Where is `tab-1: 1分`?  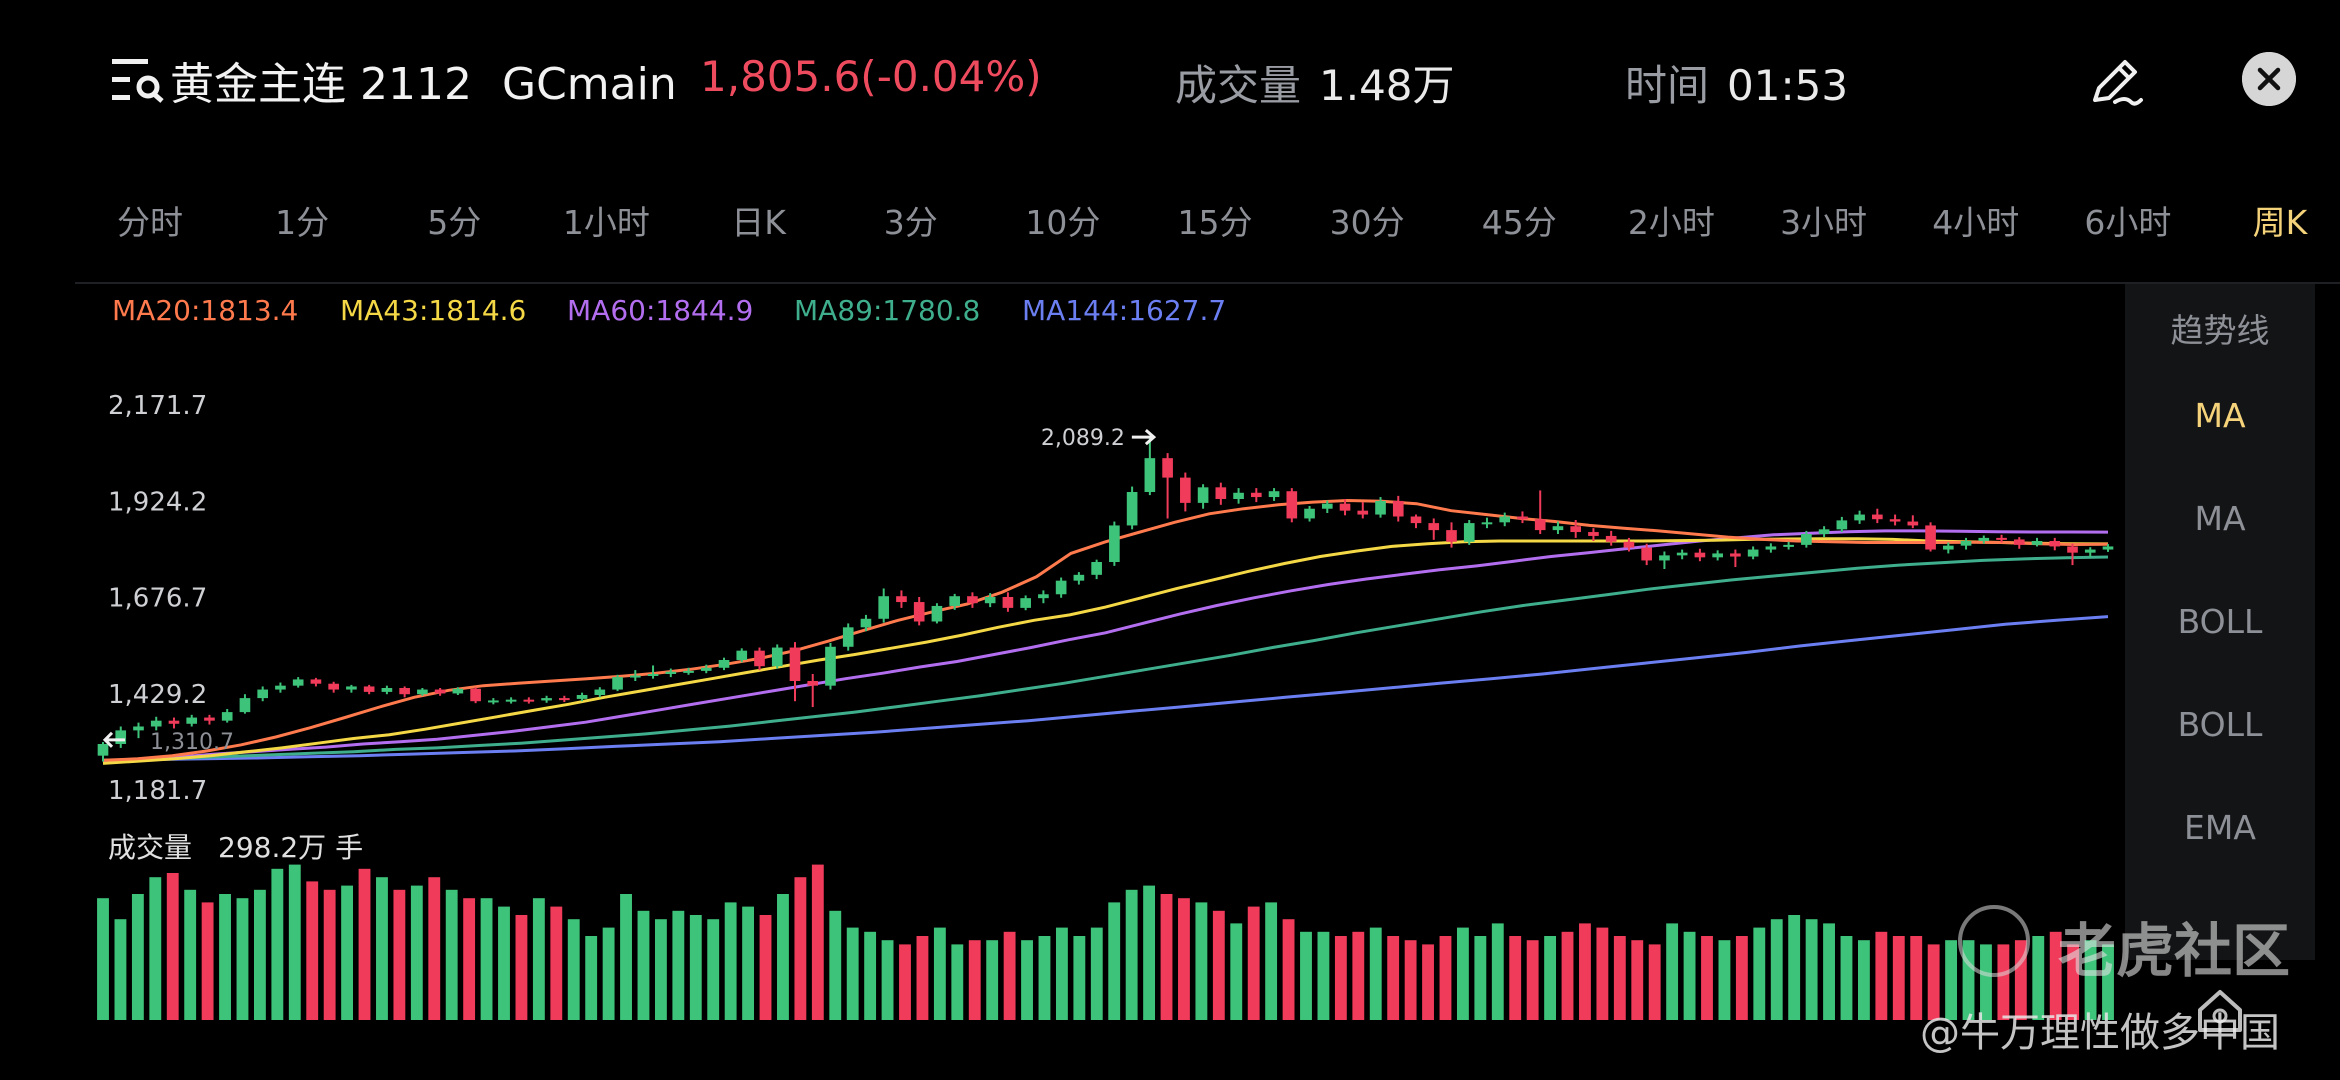
tab-1: 1分 is located at coordinates (302, 222).